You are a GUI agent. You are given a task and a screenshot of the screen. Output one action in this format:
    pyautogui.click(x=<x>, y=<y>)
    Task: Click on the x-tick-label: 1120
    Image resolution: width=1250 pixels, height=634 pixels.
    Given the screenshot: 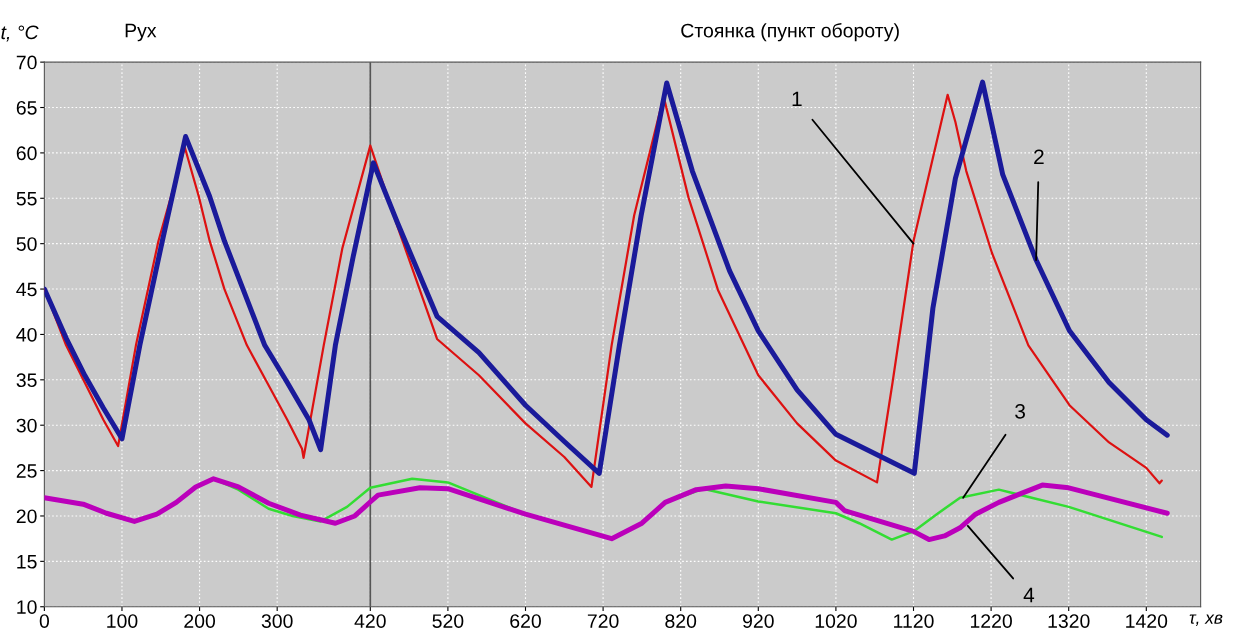 What is the action you would take?
    pyautogui.click(x=914, y=621)
    